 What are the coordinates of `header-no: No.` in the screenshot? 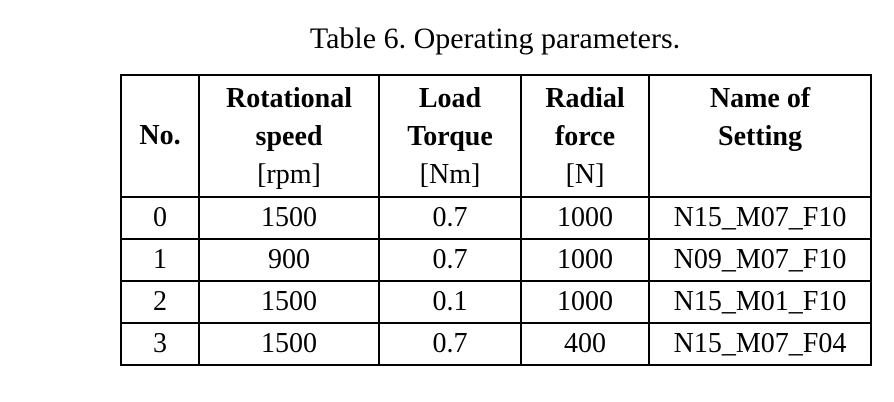 It's located at (160, 136).